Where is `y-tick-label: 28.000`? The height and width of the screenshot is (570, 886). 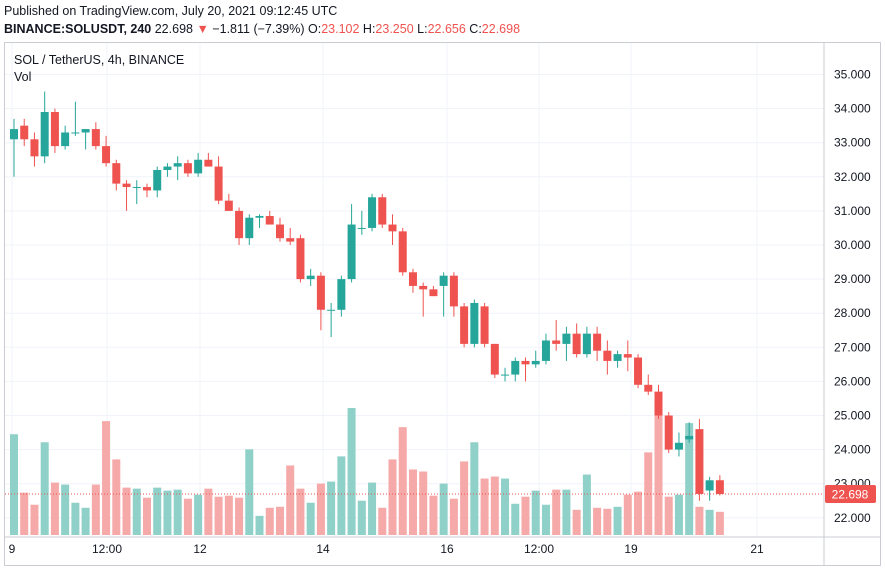
y-tick-label: 28.000 is located at coordinates (852, 313).